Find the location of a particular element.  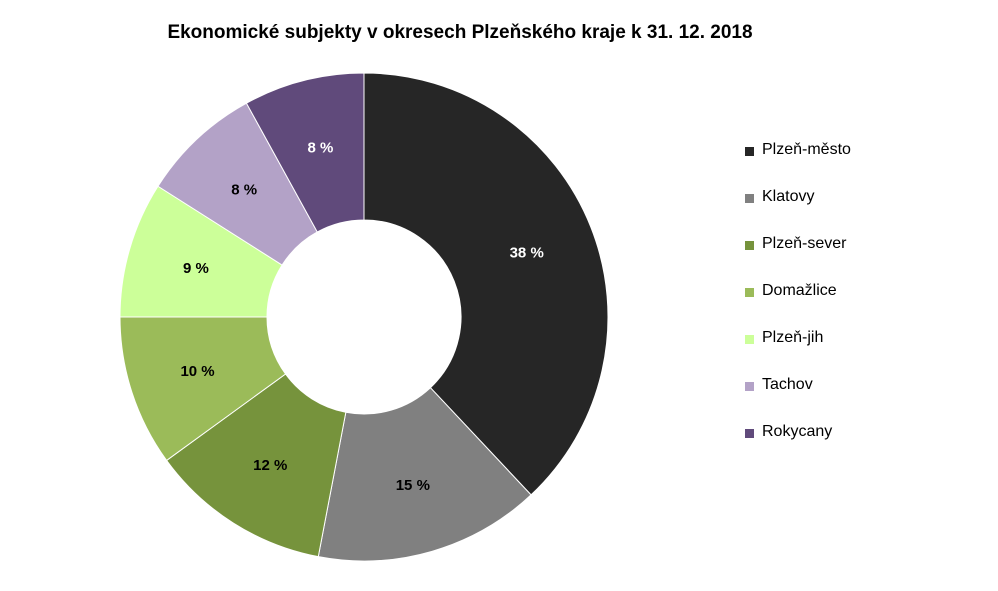

legend-label: Plzeň-město is located at coordinates (806, 149).